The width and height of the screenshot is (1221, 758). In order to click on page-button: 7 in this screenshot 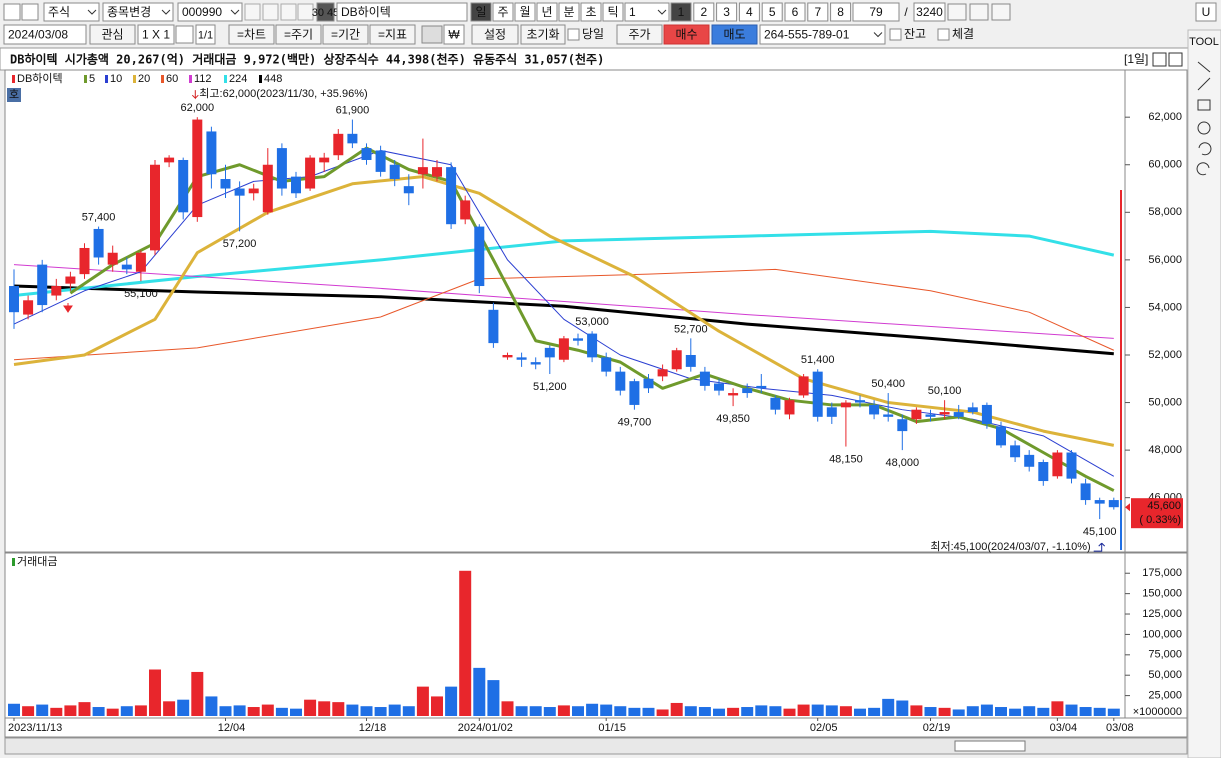, I will do `click(817, 12)`.